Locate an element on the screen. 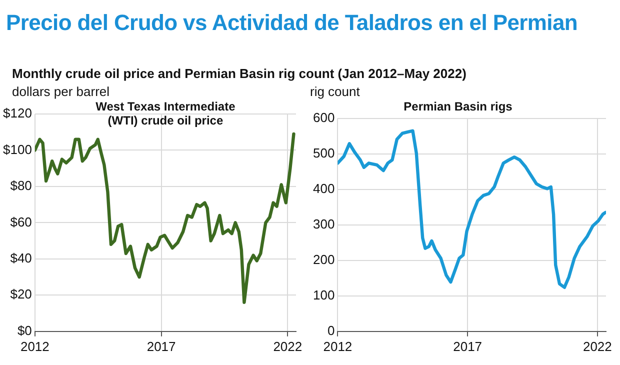  y-tick-label: 200 is located at coordinates (323, 259).